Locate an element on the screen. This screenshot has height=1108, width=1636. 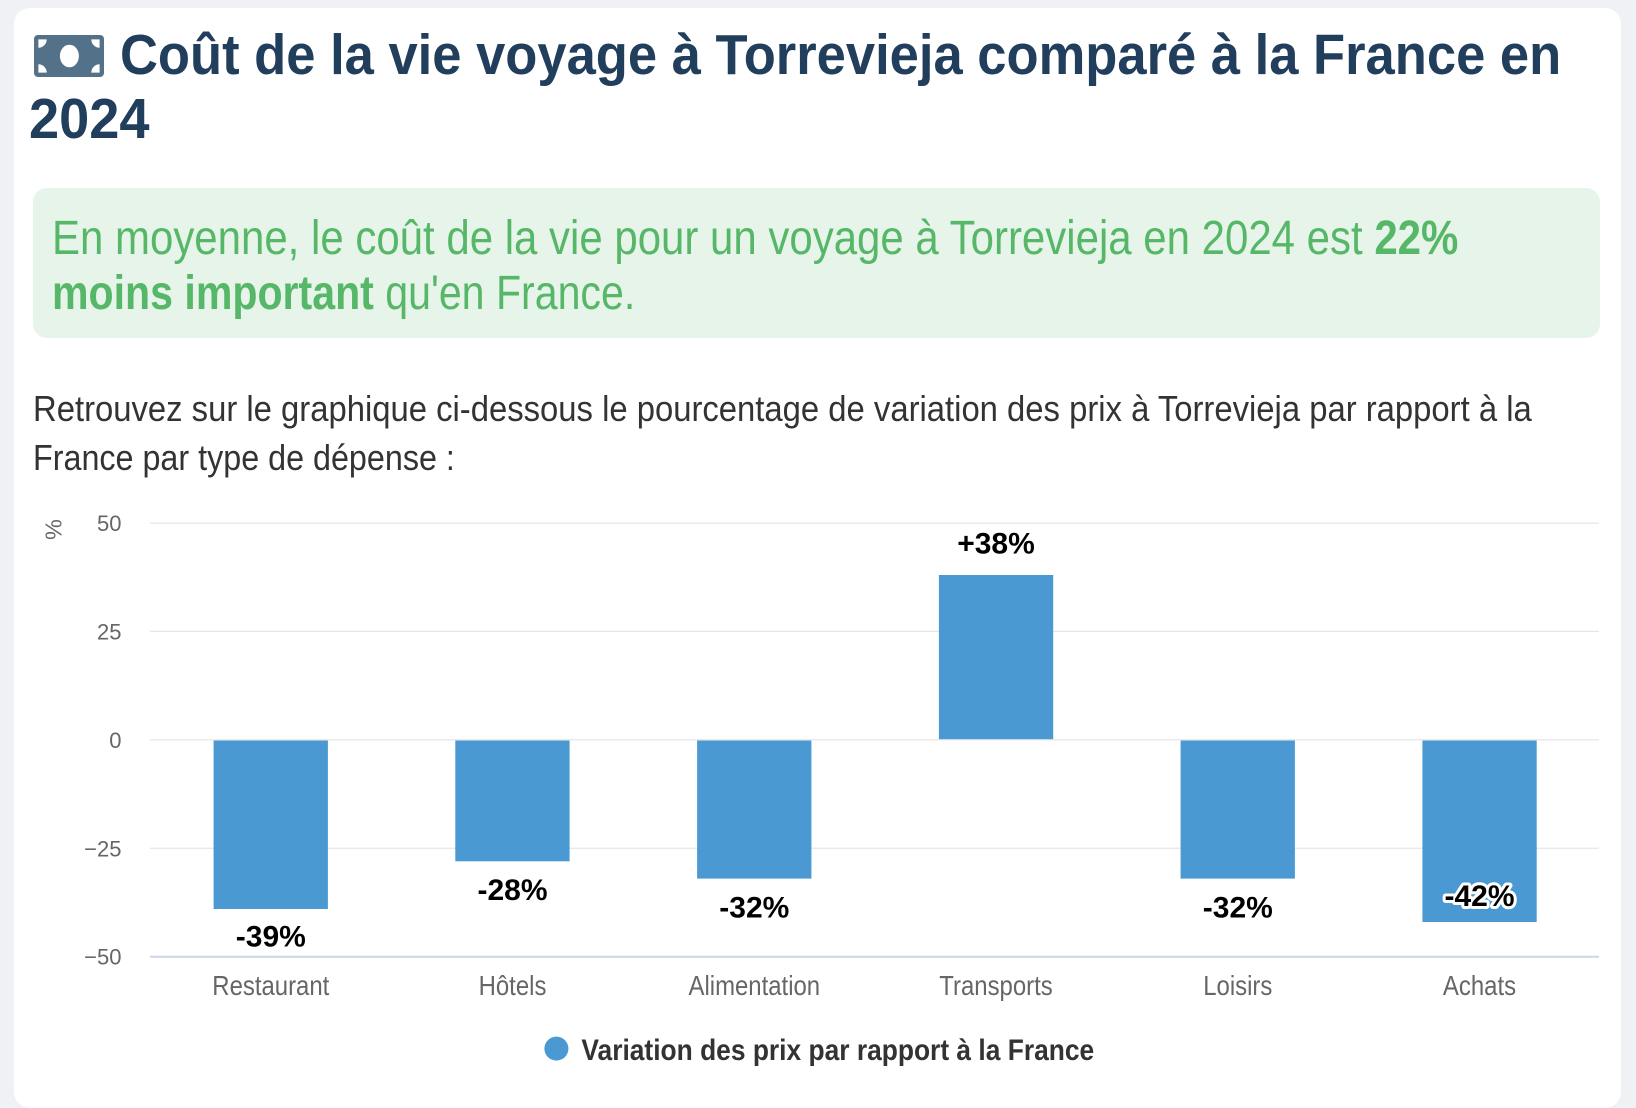
svg-text: +38% is located at coordinates (996, 543).